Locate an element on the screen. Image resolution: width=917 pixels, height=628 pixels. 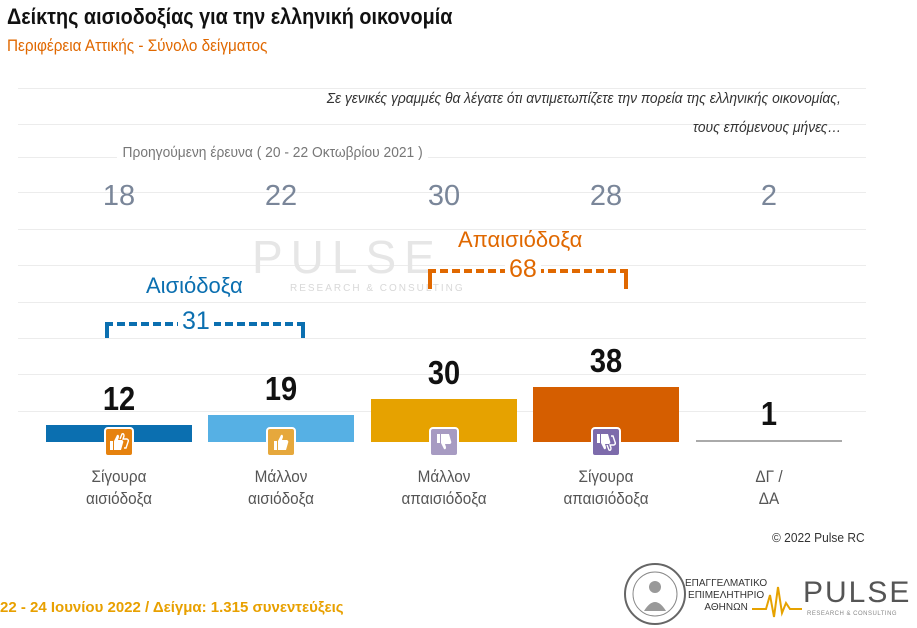
watermark-sub: RESEARCH & CONSULTING is located at coordinates (377, 288).